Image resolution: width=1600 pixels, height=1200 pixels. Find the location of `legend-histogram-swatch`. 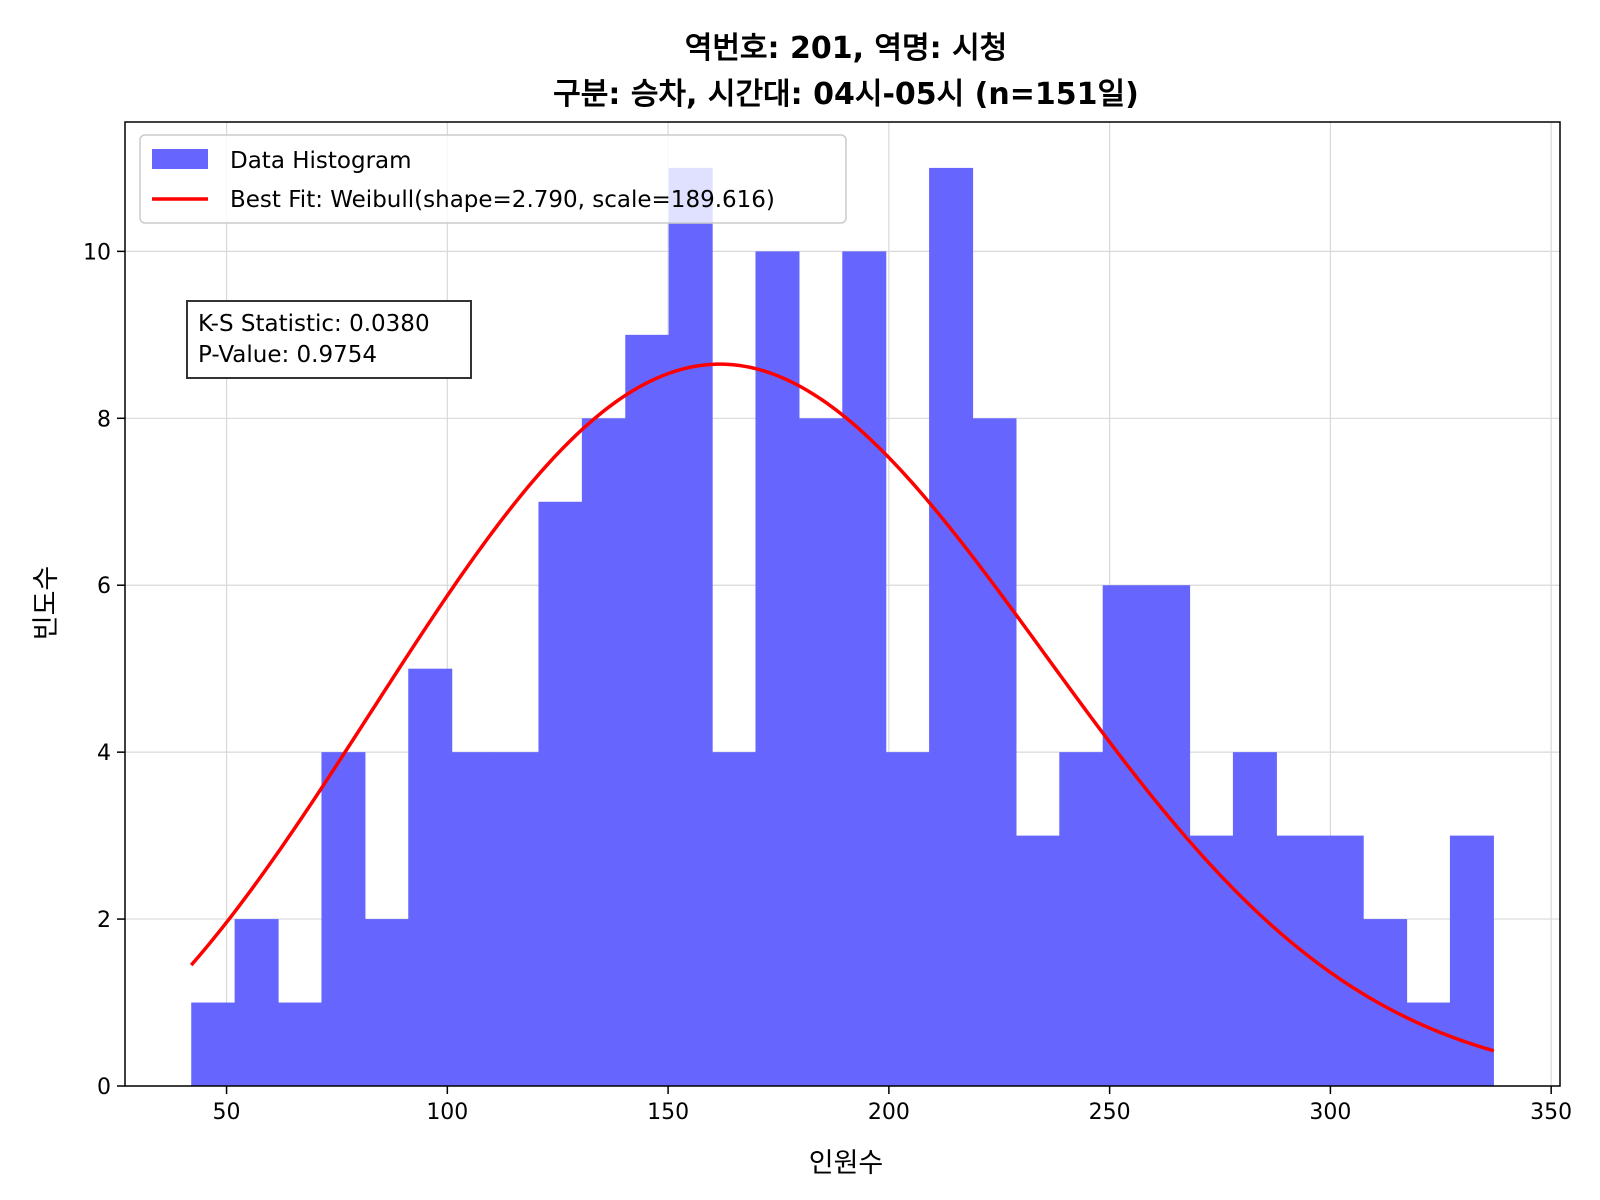

legend-histogram-swatch is located at coordinates (180, 159).